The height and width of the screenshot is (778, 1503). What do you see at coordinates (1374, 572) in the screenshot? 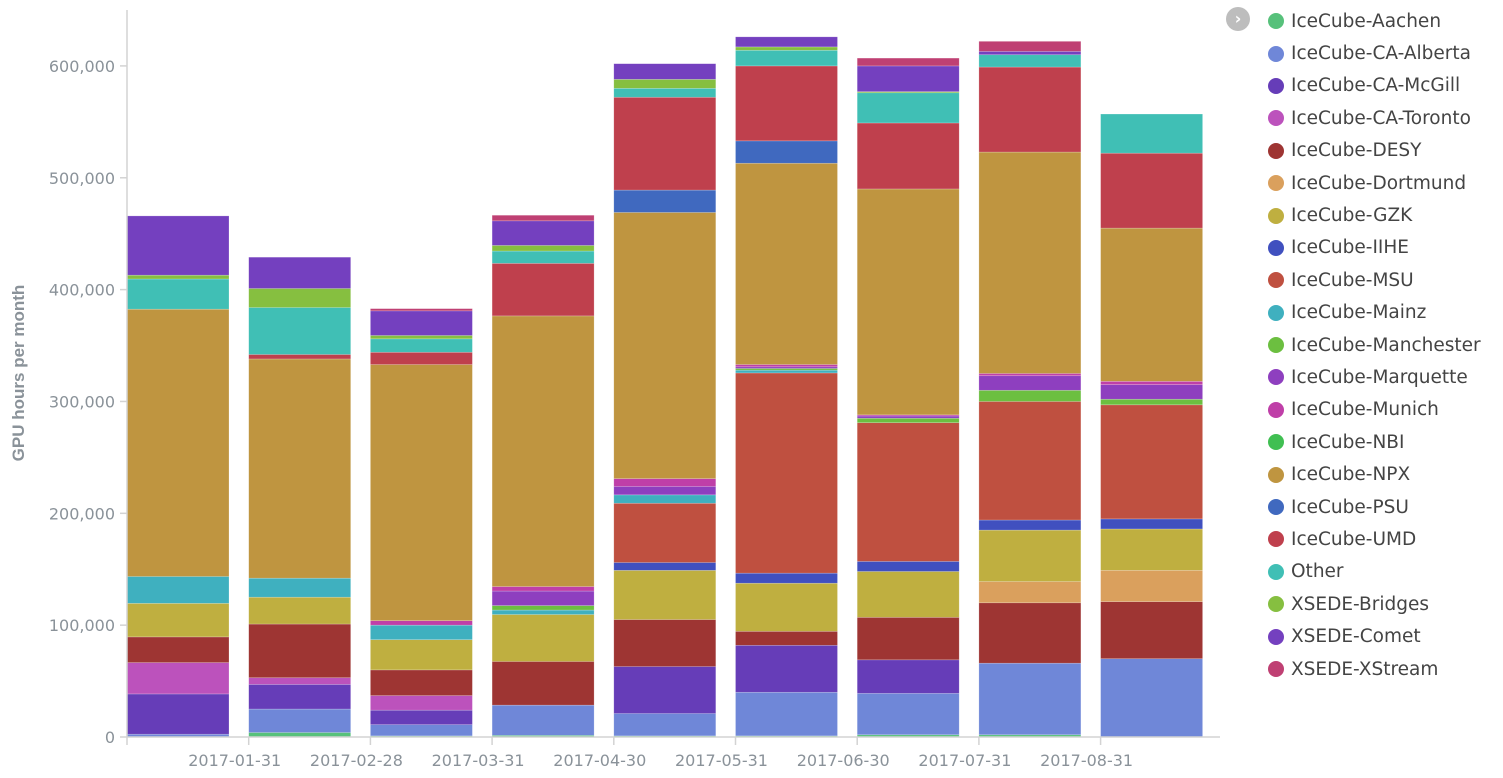
I see `legend-item: Other` at bounding box center [1374, 572].